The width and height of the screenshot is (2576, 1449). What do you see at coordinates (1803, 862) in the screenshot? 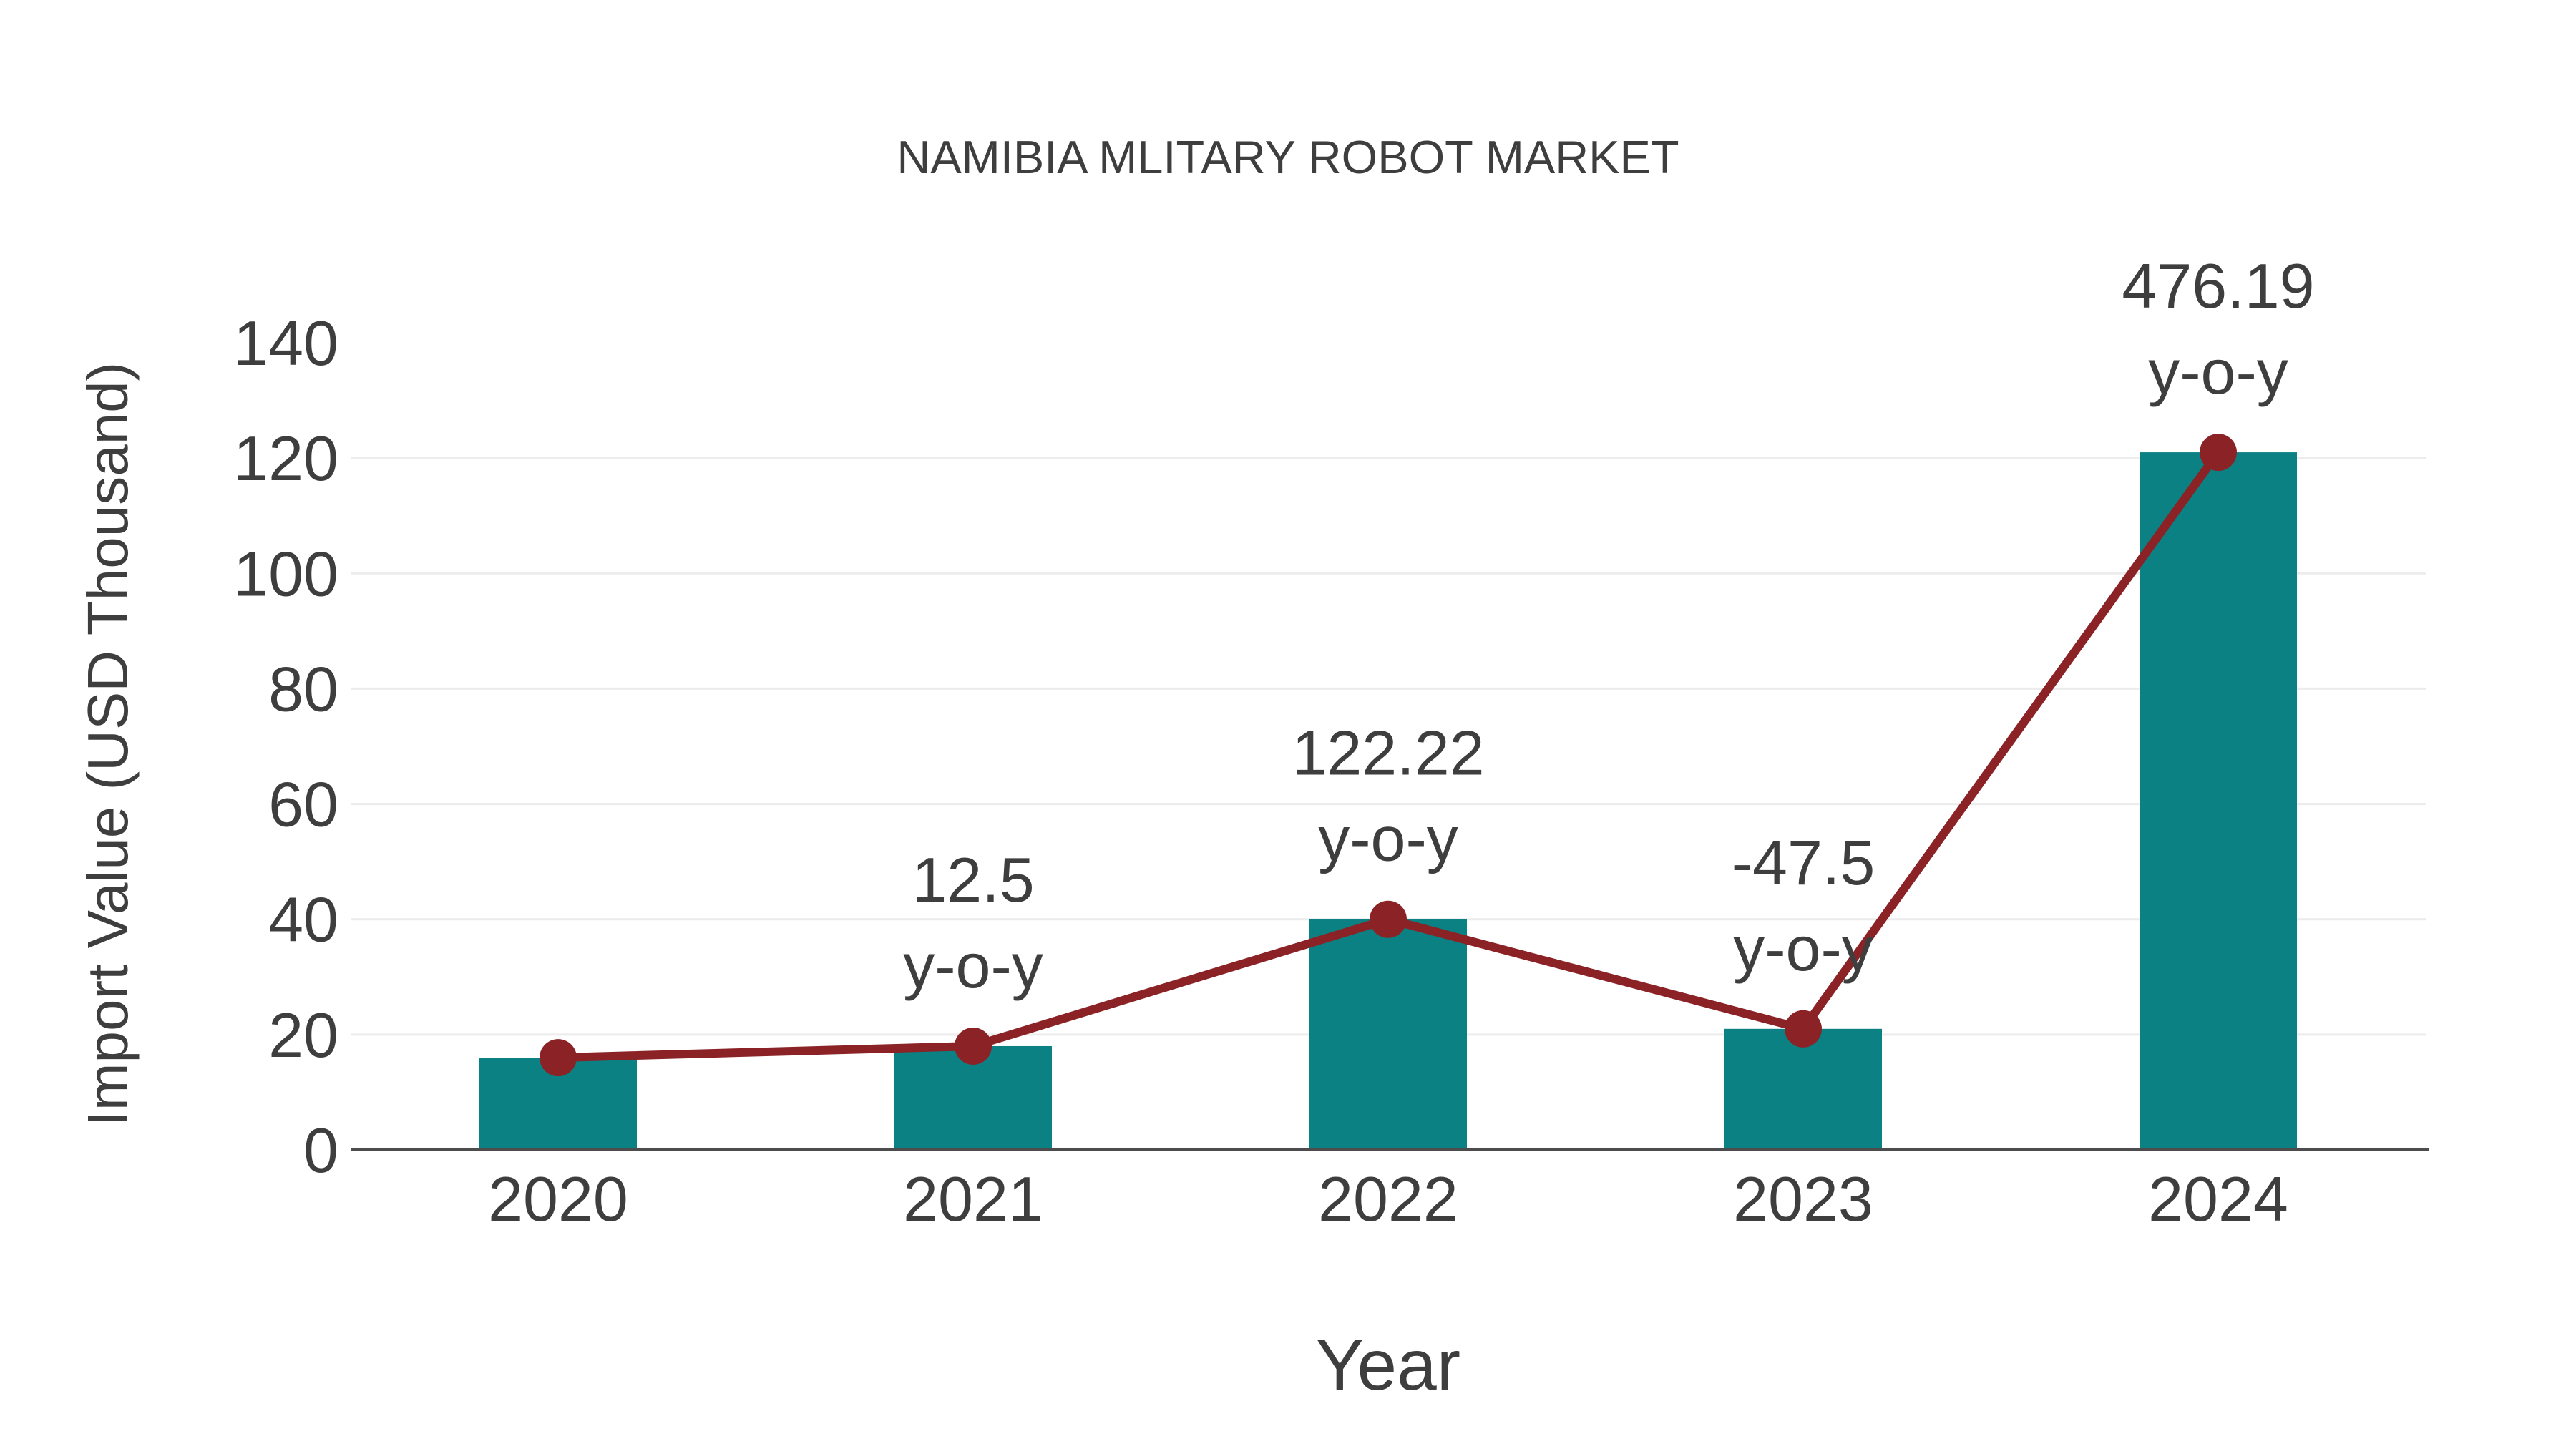
I see `annotation-2023-value: -47.5` at bounding box center [1803, 862].